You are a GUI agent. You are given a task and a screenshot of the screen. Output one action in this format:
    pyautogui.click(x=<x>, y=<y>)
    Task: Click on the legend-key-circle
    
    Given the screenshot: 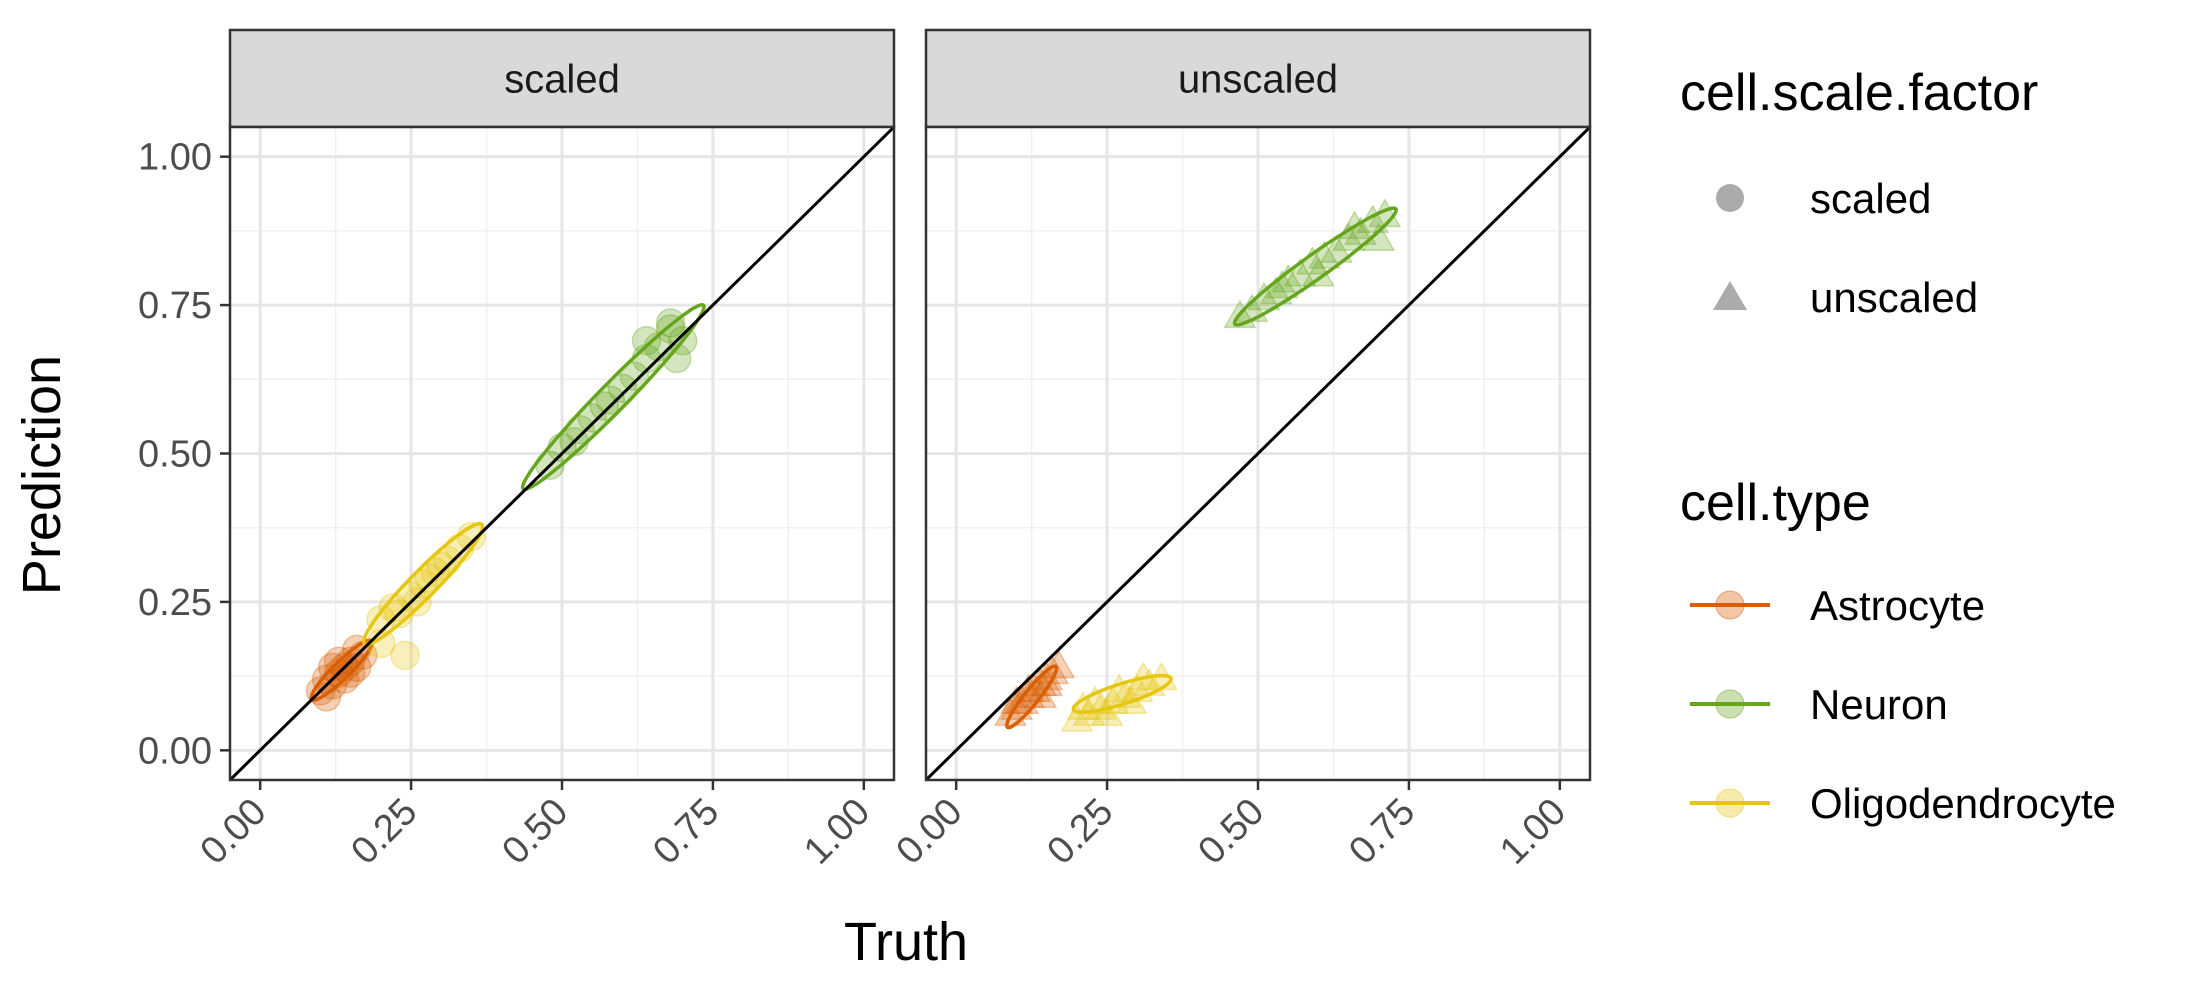 What is the action you would take?
    pyautogui.click(x=1730, y=198)
    